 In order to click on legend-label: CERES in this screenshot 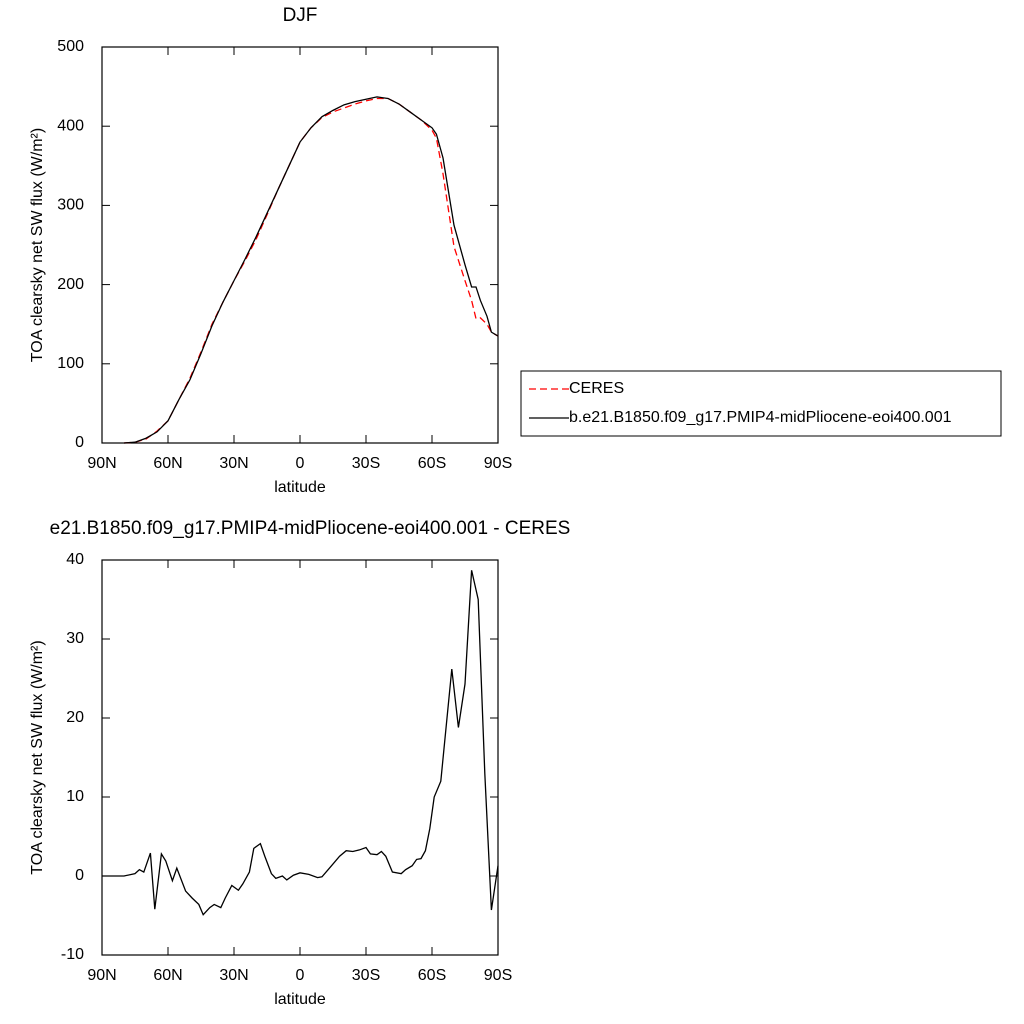, I will do `click(596, 388)`.